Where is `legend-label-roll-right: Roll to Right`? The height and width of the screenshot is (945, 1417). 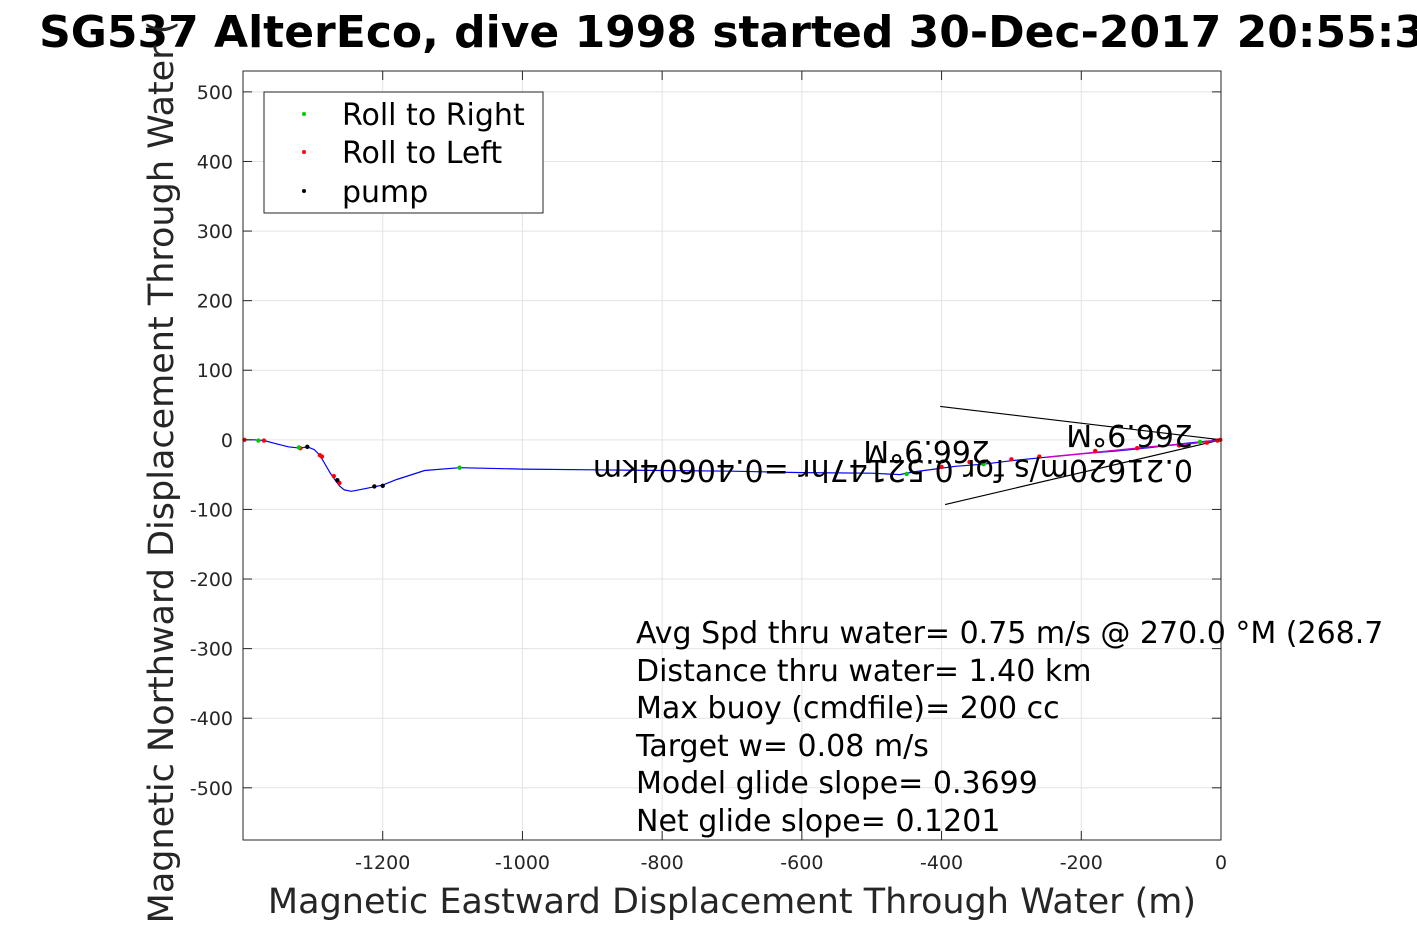 legend-label-roll-right: Roll to Right is located at coordinates (433, 115).